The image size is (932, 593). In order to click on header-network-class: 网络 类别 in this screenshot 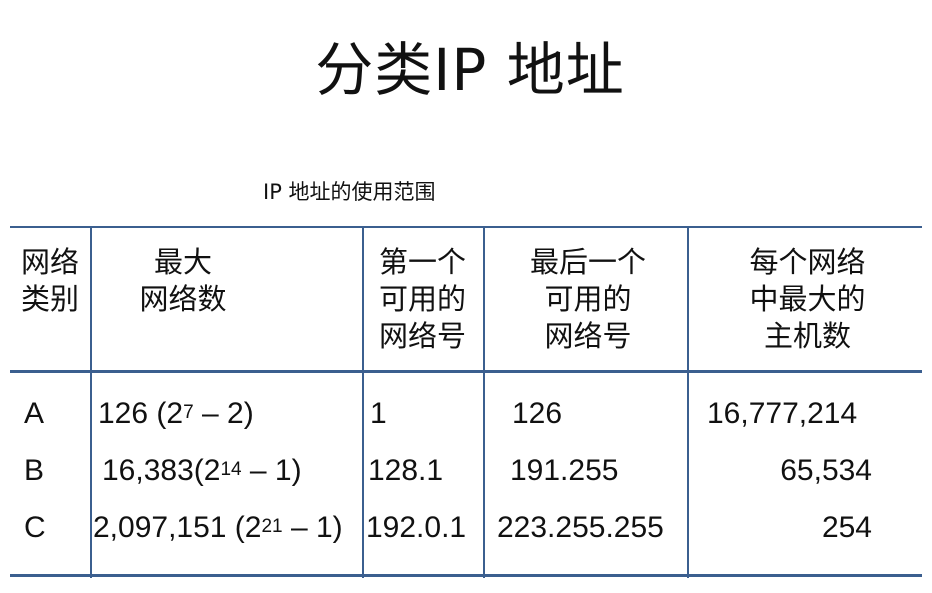, I will do `click(49, 280)`.